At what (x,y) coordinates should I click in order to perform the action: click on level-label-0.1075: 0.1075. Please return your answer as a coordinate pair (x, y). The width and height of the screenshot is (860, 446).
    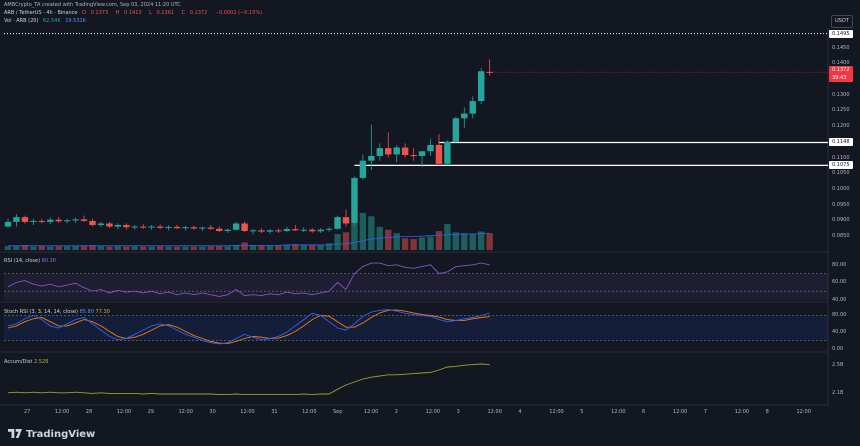
    Looking at the image, I should click on (841, 165).